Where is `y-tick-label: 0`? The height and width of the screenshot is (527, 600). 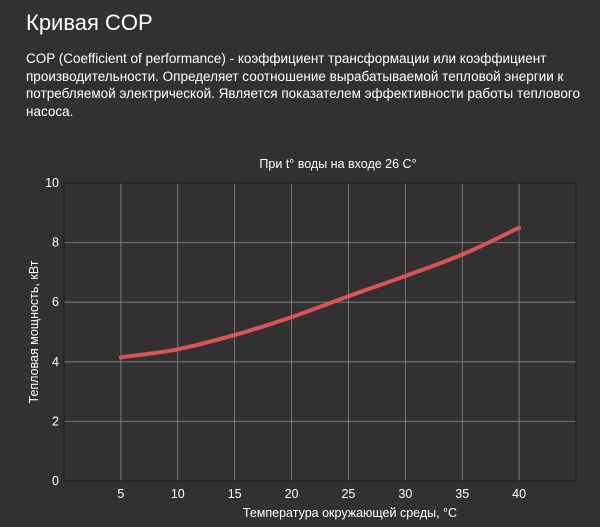
y-tick-label: 0 is located at coordinates (55, 481).